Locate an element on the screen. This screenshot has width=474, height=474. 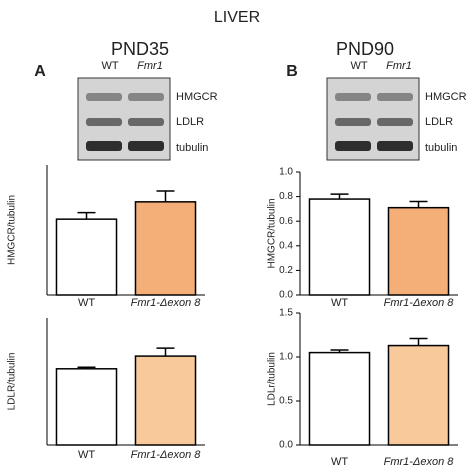
panel-letter: A is located at coordinates (40, 71).